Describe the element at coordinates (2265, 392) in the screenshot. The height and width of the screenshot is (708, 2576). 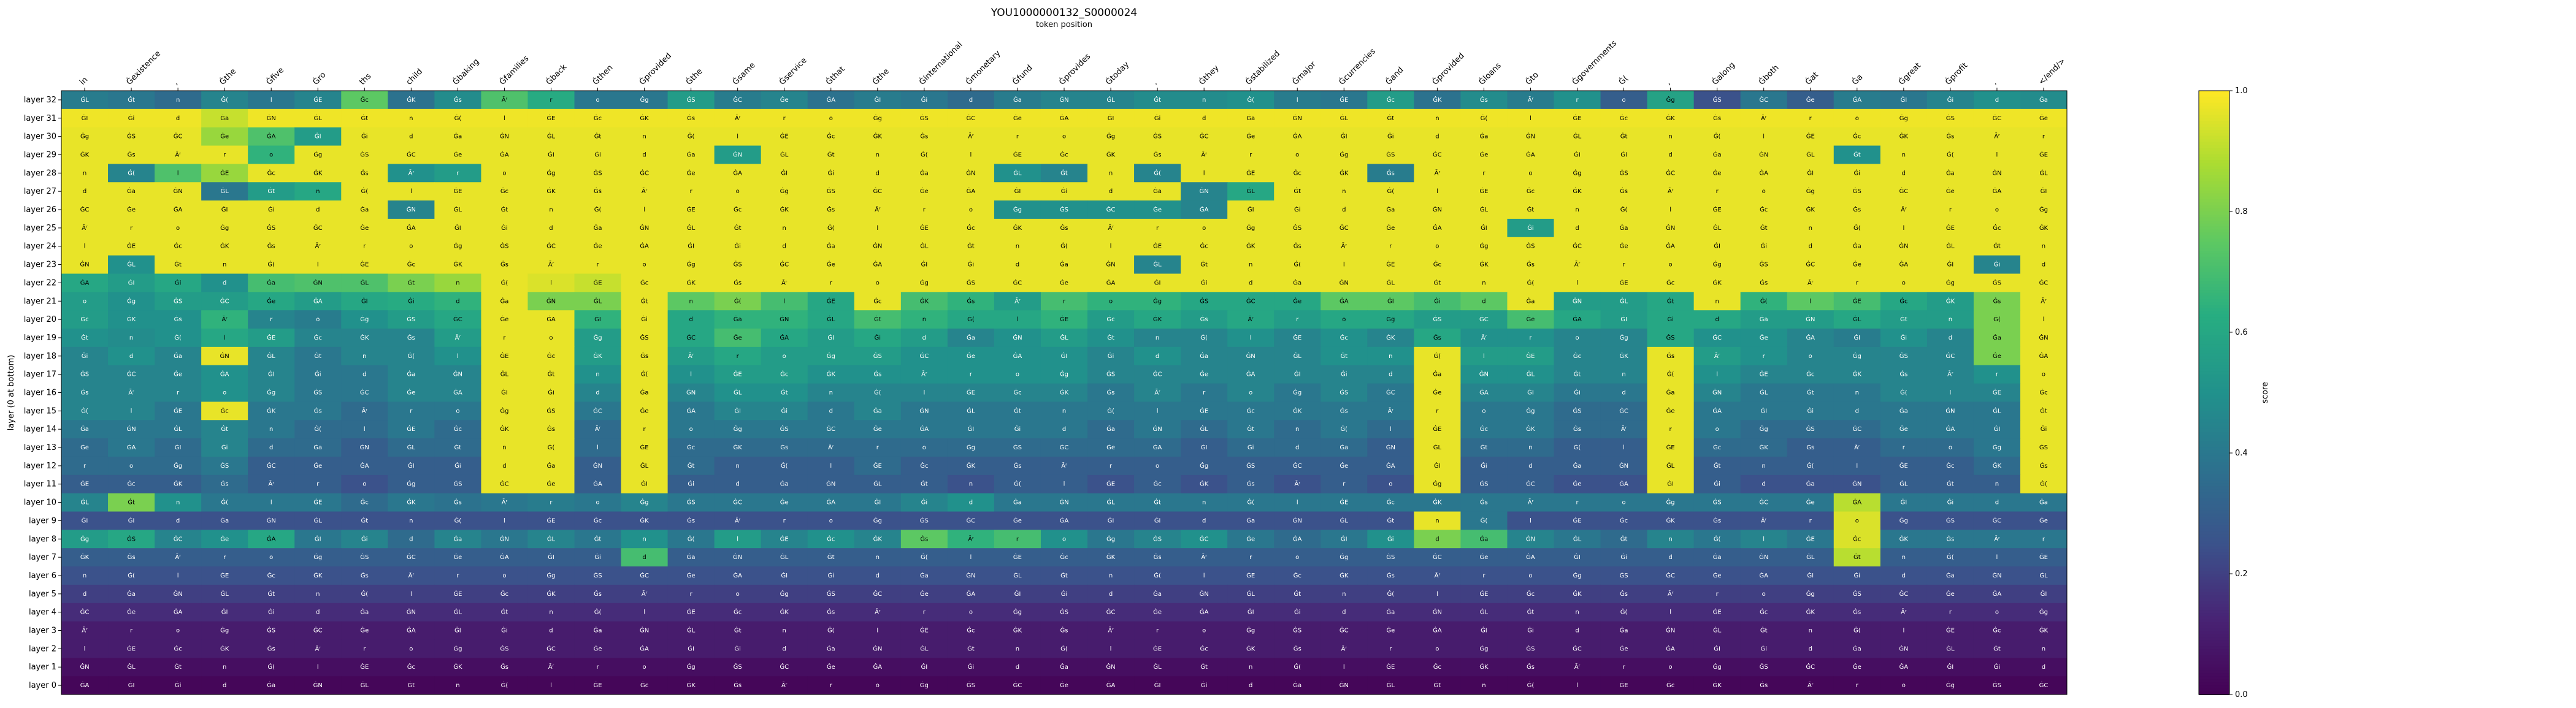
I see `colorbar-label: score` at that location.